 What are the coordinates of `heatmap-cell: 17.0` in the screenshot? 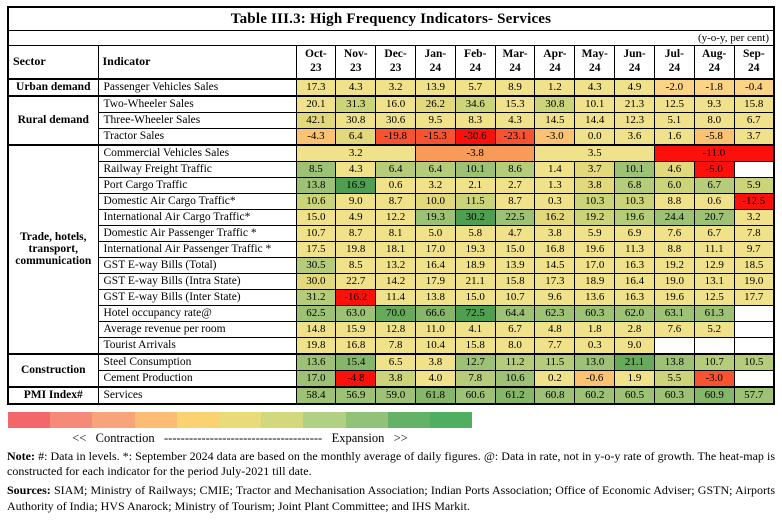 It's located at (316, 378).